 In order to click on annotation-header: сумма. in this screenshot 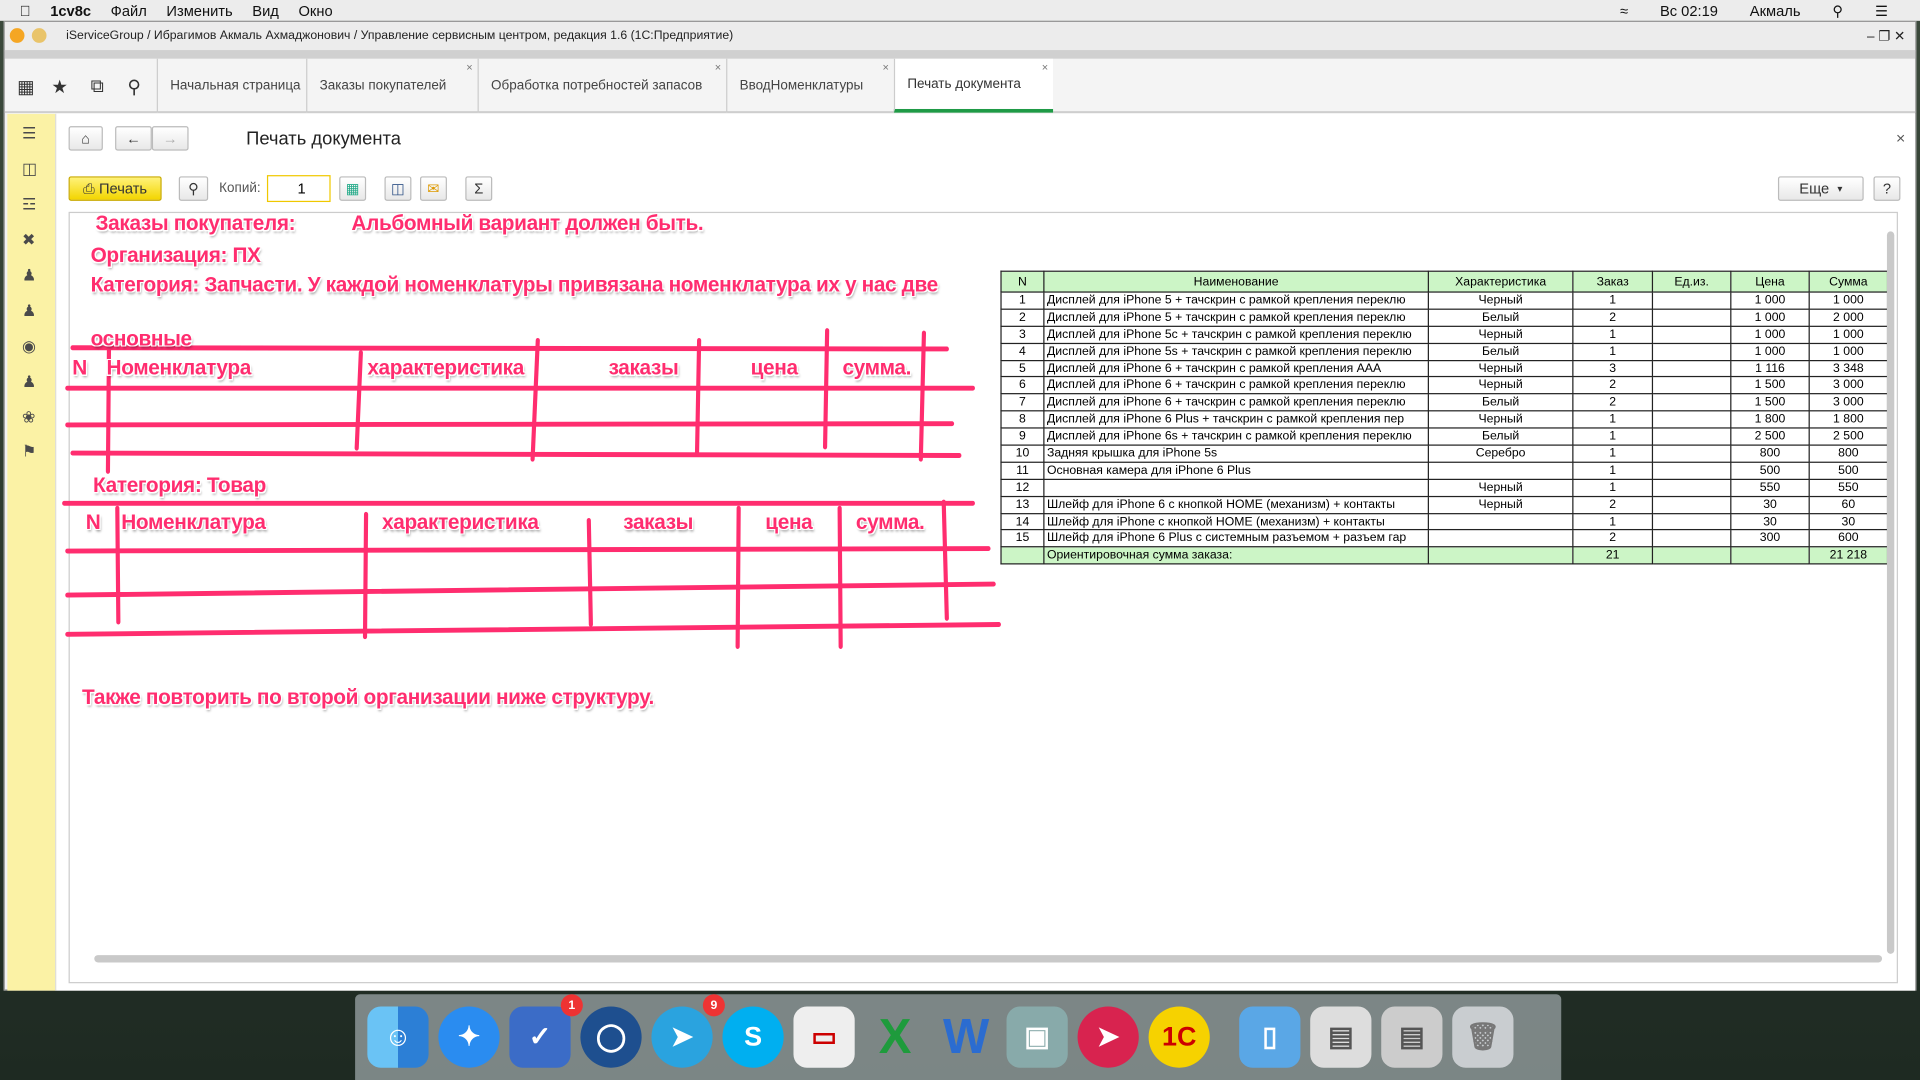, I will do `click(890, 522)`.